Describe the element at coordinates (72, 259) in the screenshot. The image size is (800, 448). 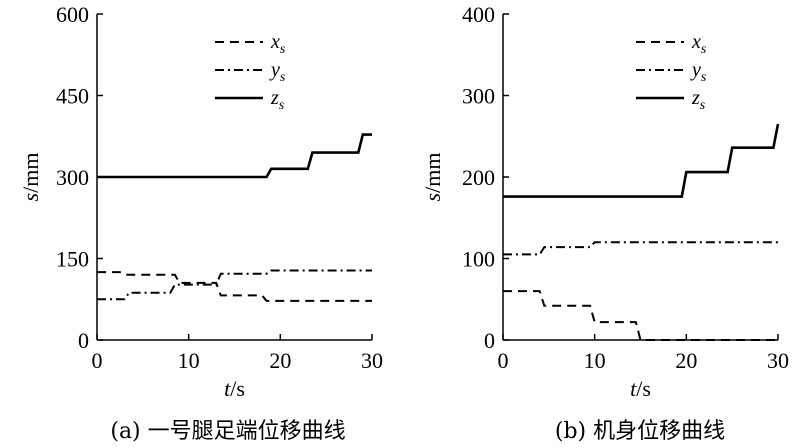
I see `y-tick-label: 150` at that location.